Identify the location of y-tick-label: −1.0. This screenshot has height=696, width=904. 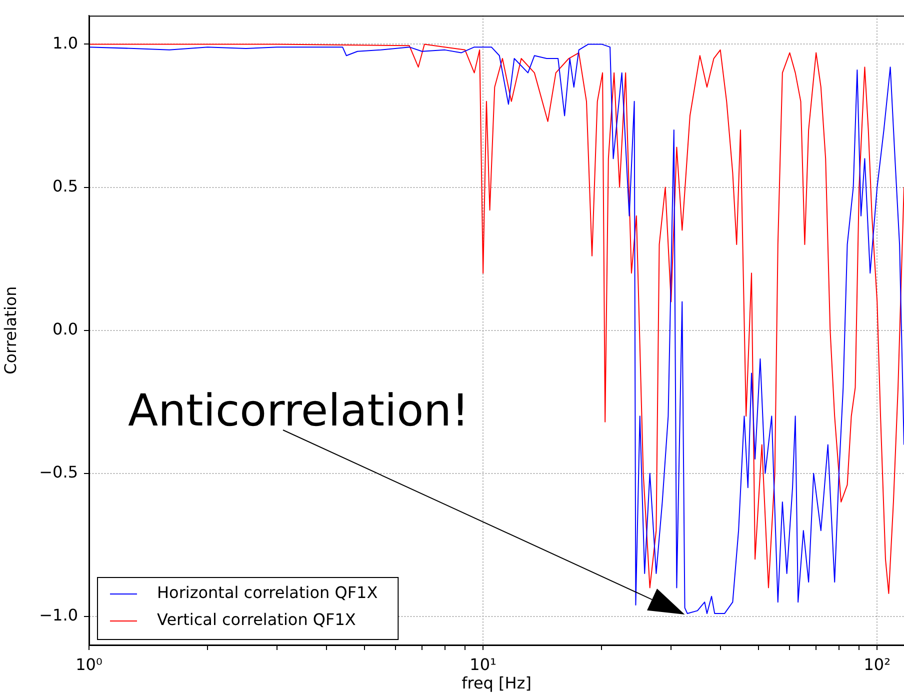
(58, 615).